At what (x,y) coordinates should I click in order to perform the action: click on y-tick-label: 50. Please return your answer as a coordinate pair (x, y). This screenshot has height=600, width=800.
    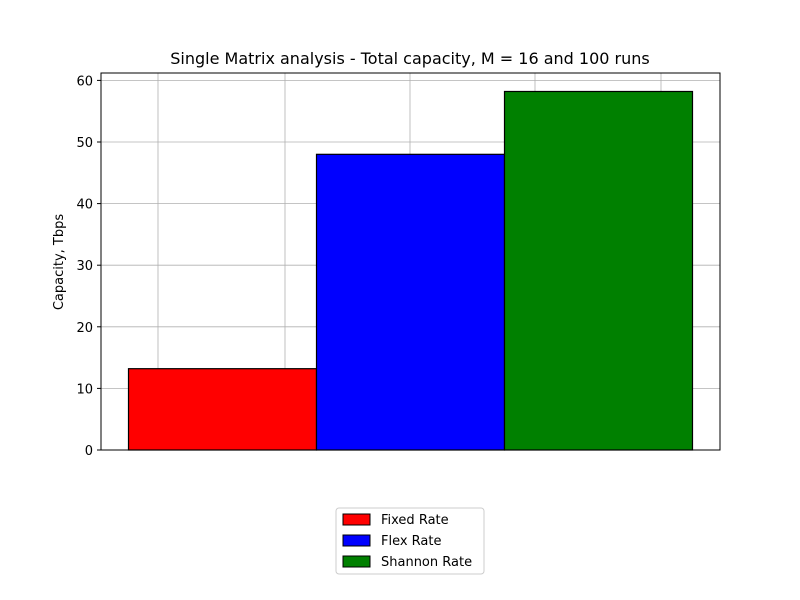
    Looking at the image, I should click on (84, 143).